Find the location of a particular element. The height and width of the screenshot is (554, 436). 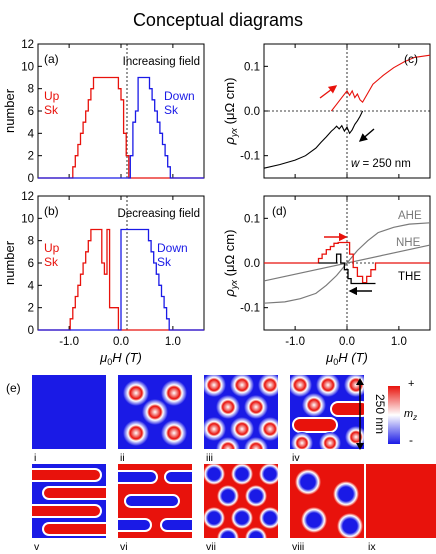

panel-b-up-line is located at coordinates (121, 279).